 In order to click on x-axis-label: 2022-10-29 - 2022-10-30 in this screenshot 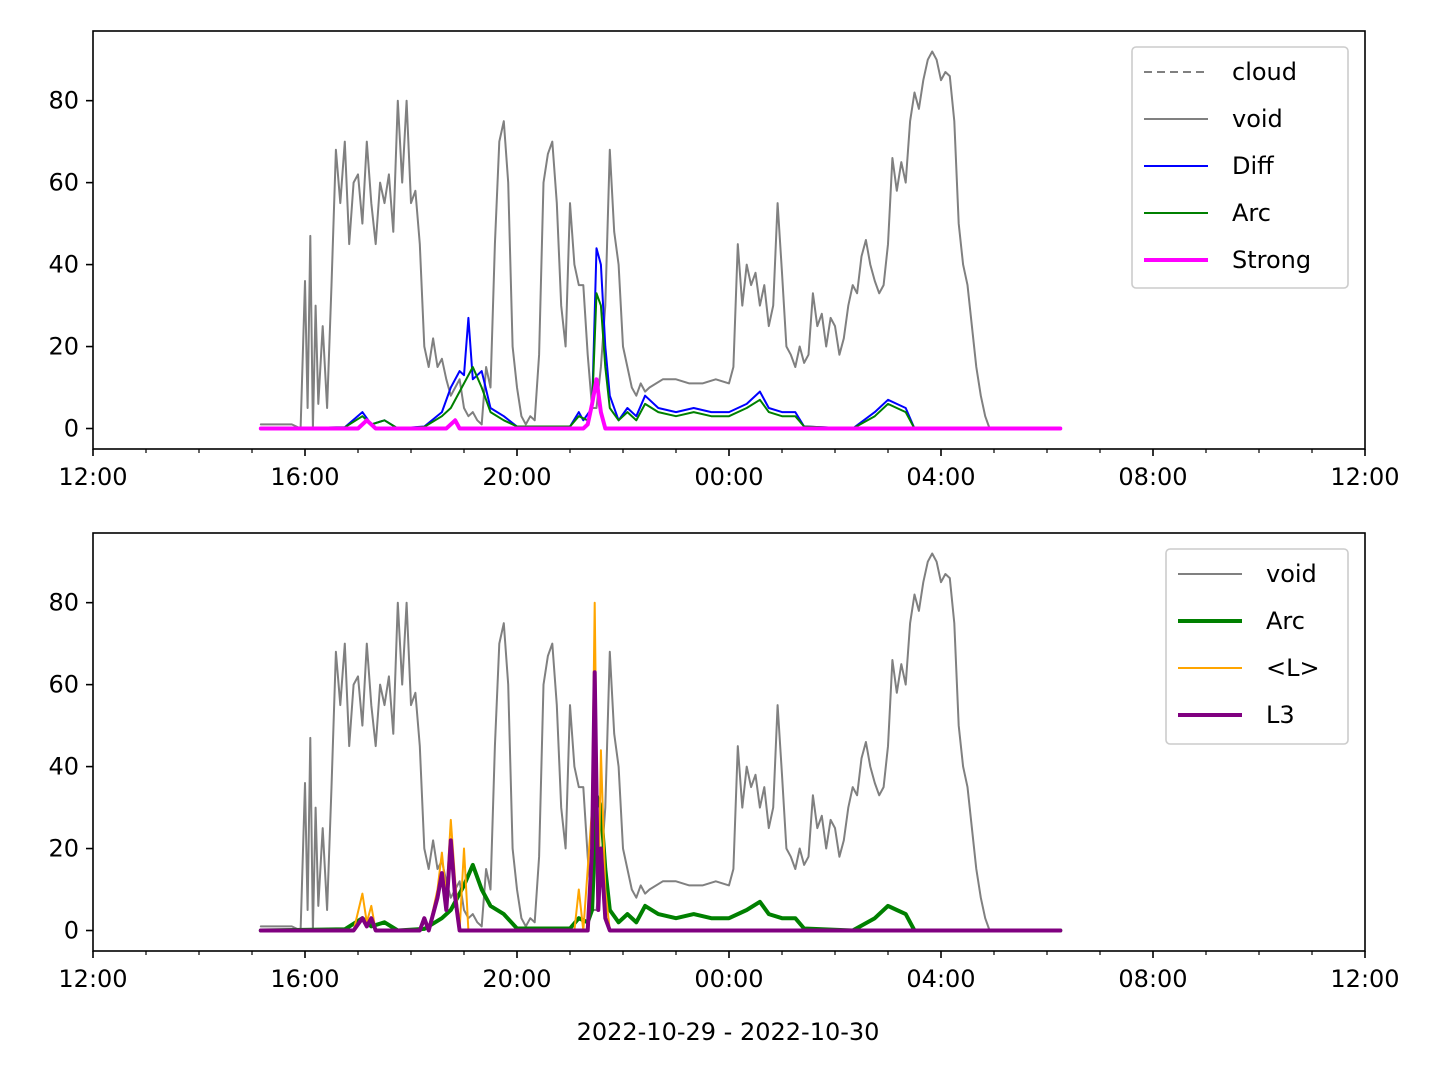, I will do `click(728, 1032)`.